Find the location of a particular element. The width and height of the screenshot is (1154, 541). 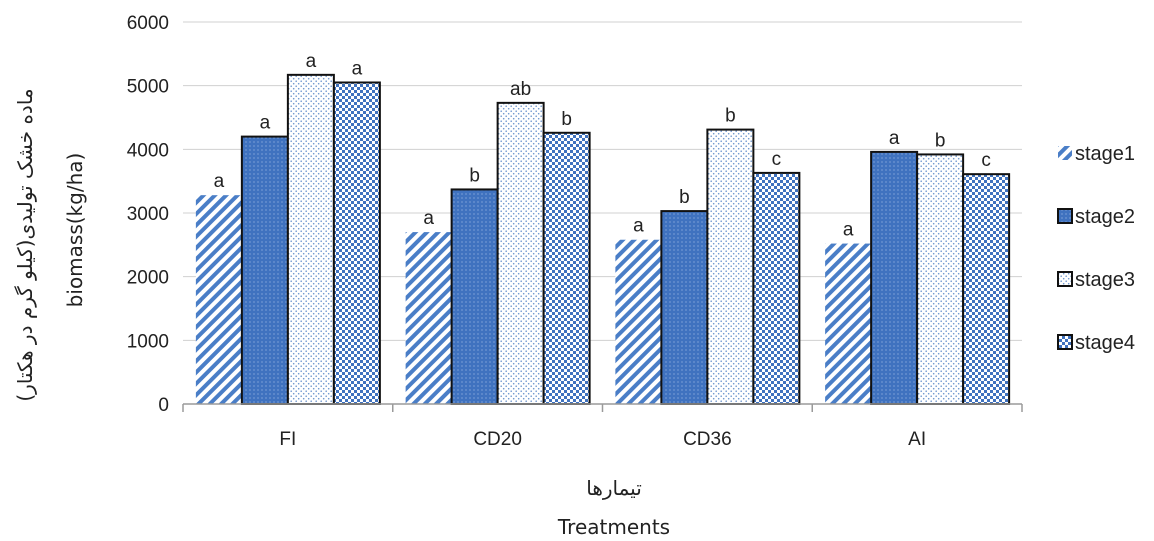

bar-label-stage1-cd36: a is located at coordinates (638, 226).